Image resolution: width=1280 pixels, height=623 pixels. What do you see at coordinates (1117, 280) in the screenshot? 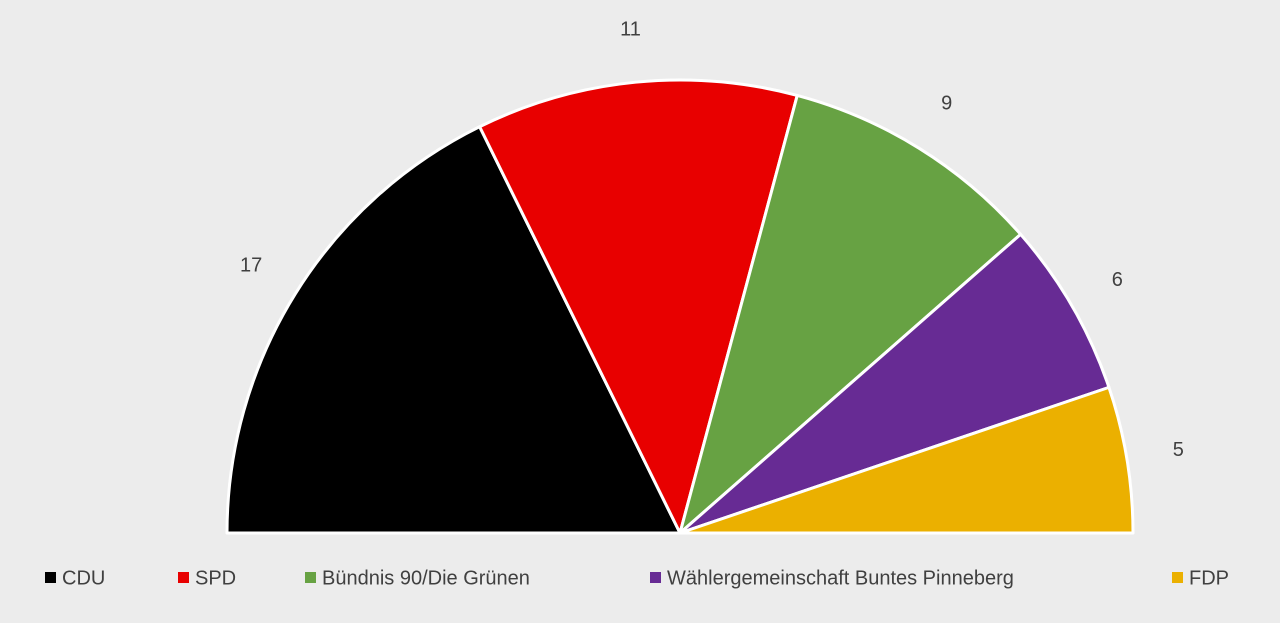
I see `data-label: 6` at bounding box center [1117, 280].